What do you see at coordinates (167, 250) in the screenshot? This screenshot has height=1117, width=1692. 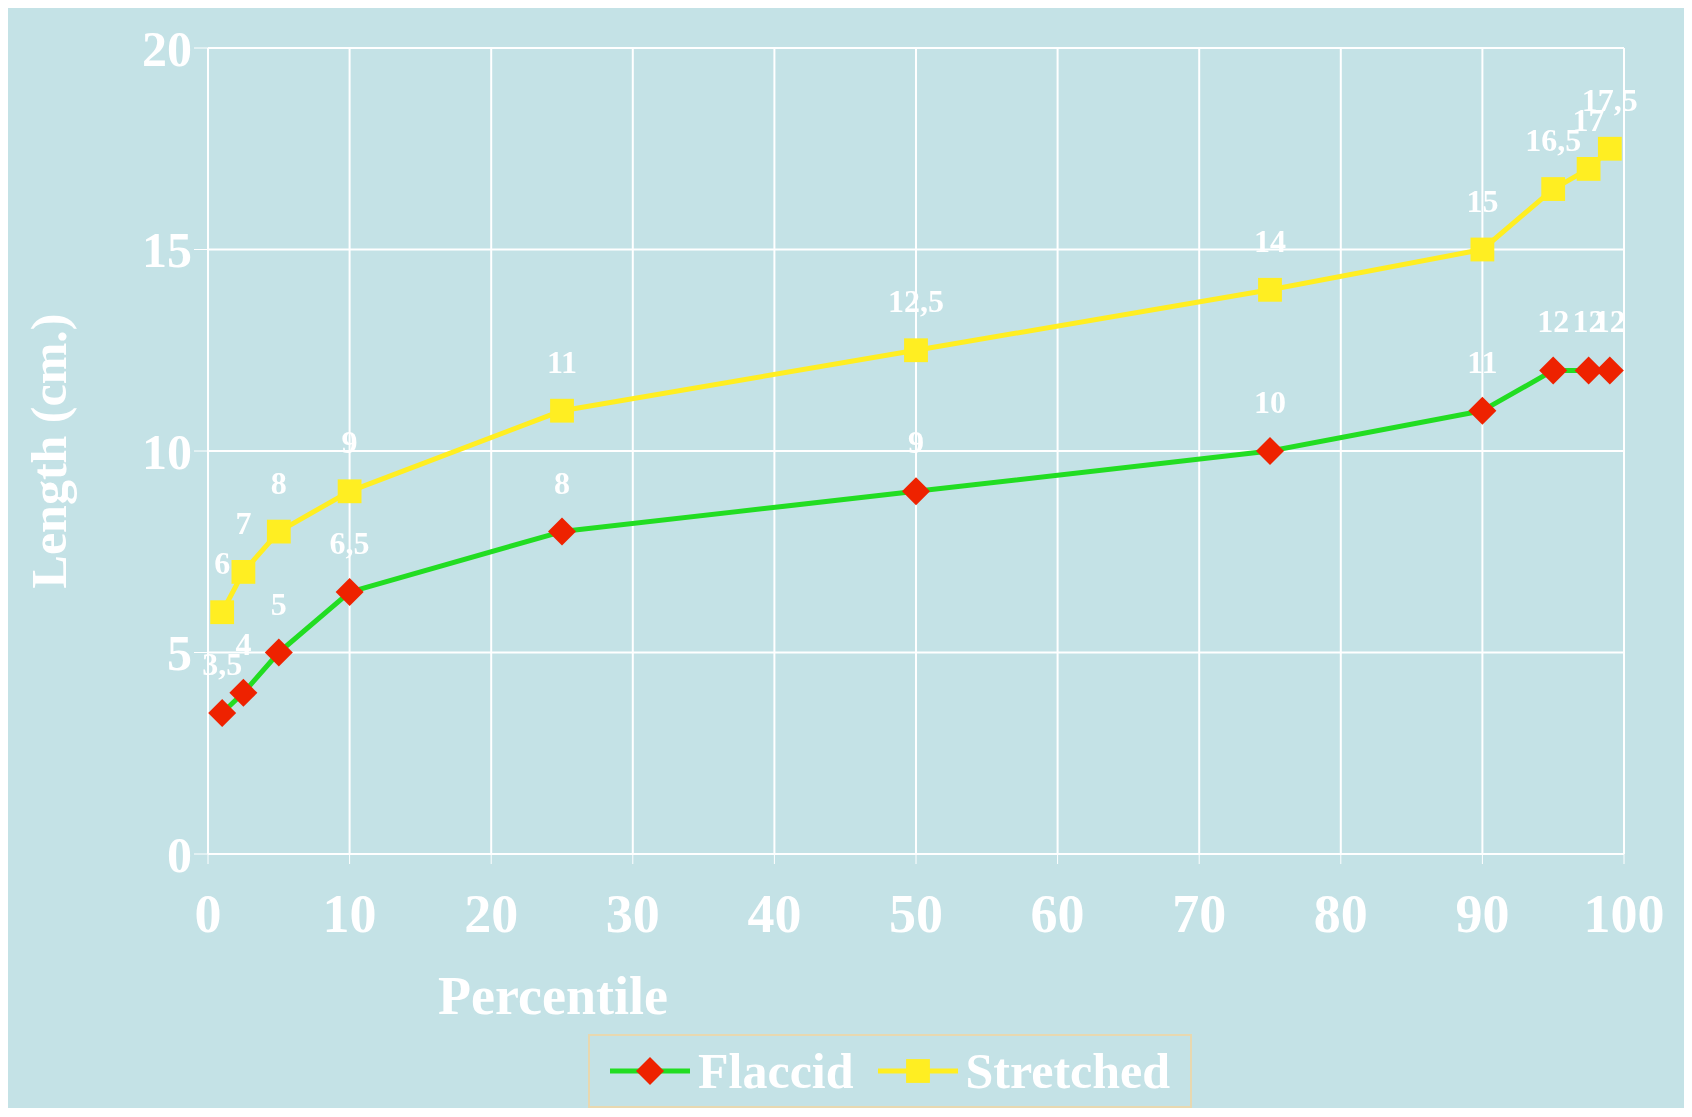 I see `y-tick-label: 15` at bounding box center [167, 250].